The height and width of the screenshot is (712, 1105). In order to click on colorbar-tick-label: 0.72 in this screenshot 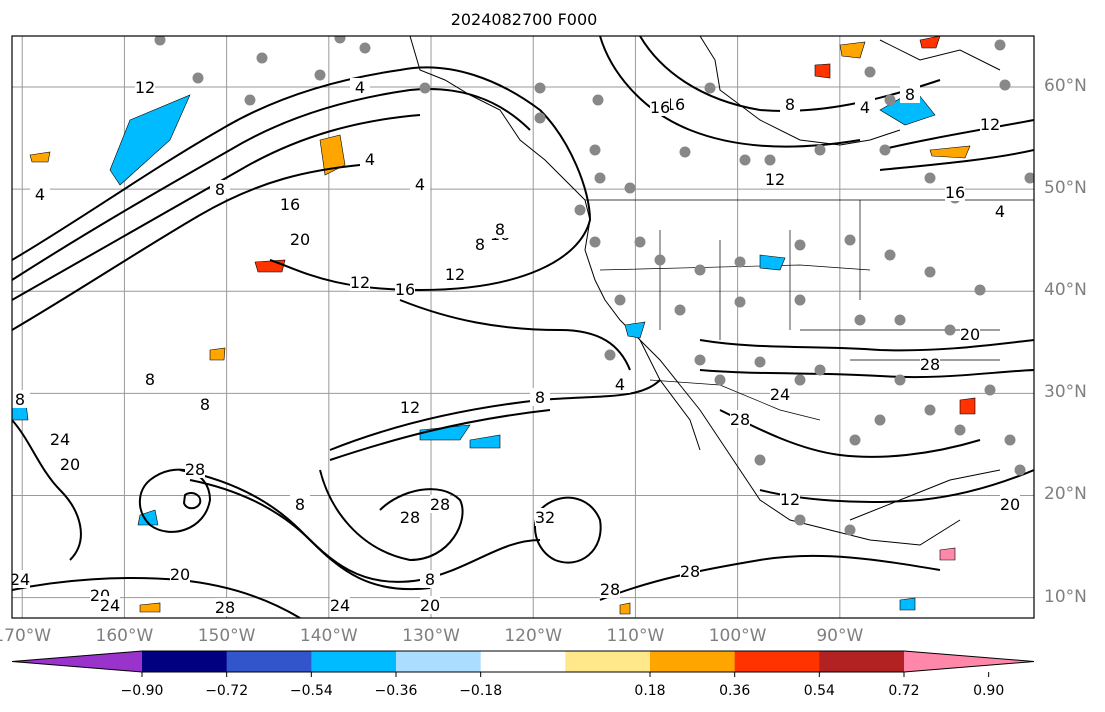, I will do `click(904, 691)`.